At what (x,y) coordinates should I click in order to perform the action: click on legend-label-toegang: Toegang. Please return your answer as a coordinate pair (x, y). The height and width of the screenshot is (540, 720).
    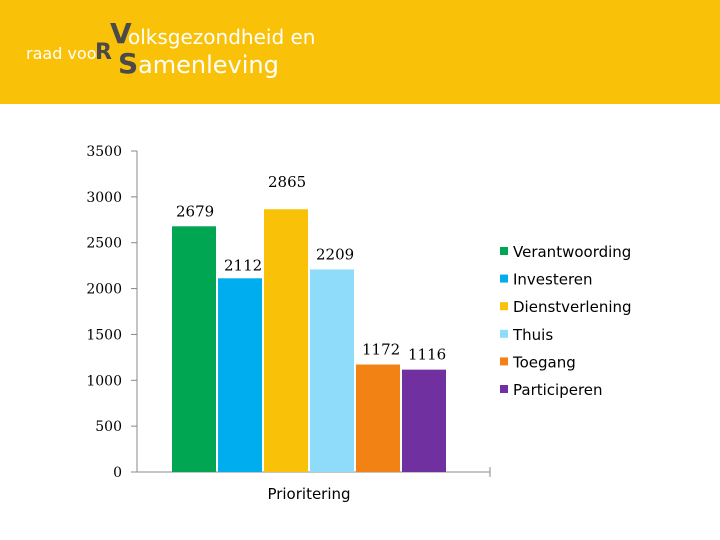
    Looking at the image, I should click on (544, 362).